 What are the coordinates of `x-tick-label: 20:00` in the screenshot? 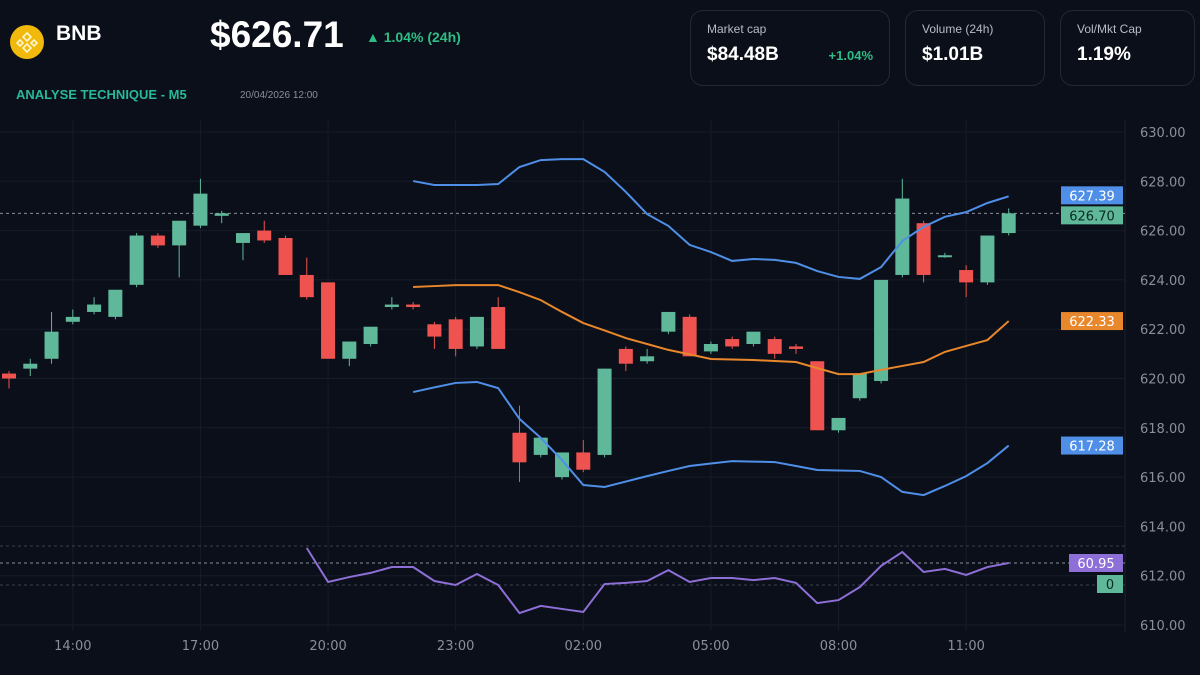 It's located at (327, 646).